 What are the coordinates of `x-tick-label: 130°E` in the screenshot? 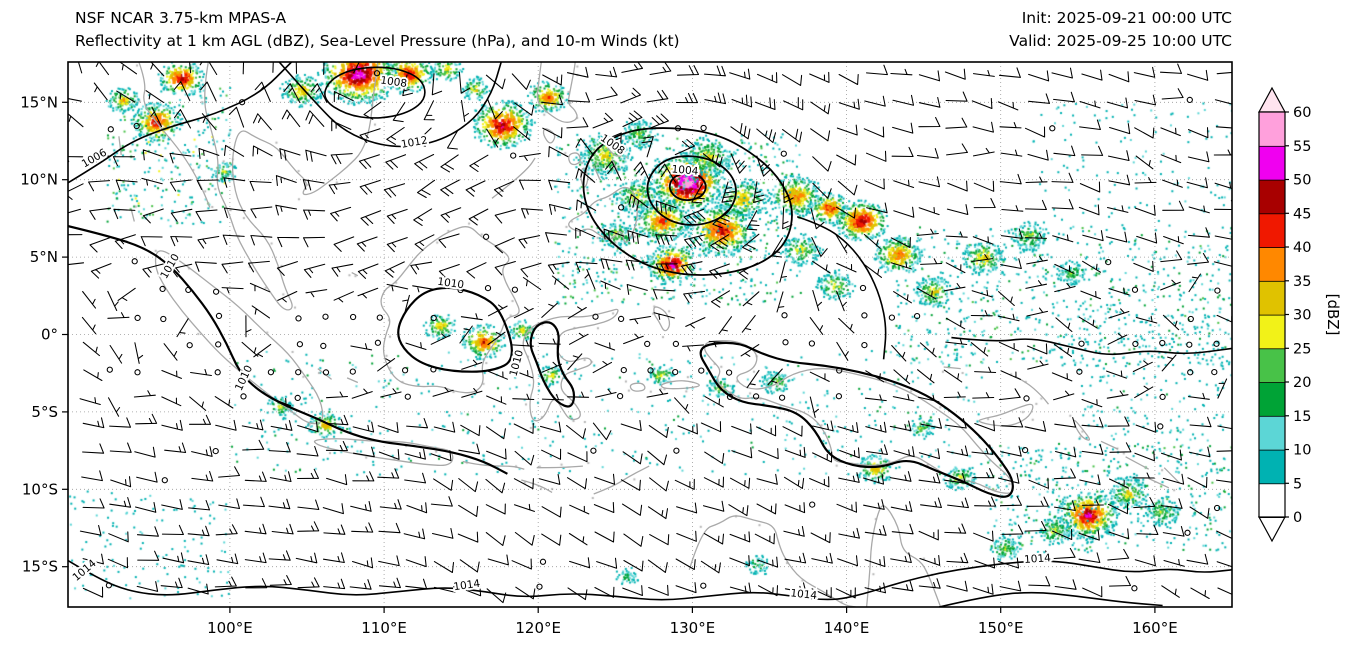 It's located at (693, 628).